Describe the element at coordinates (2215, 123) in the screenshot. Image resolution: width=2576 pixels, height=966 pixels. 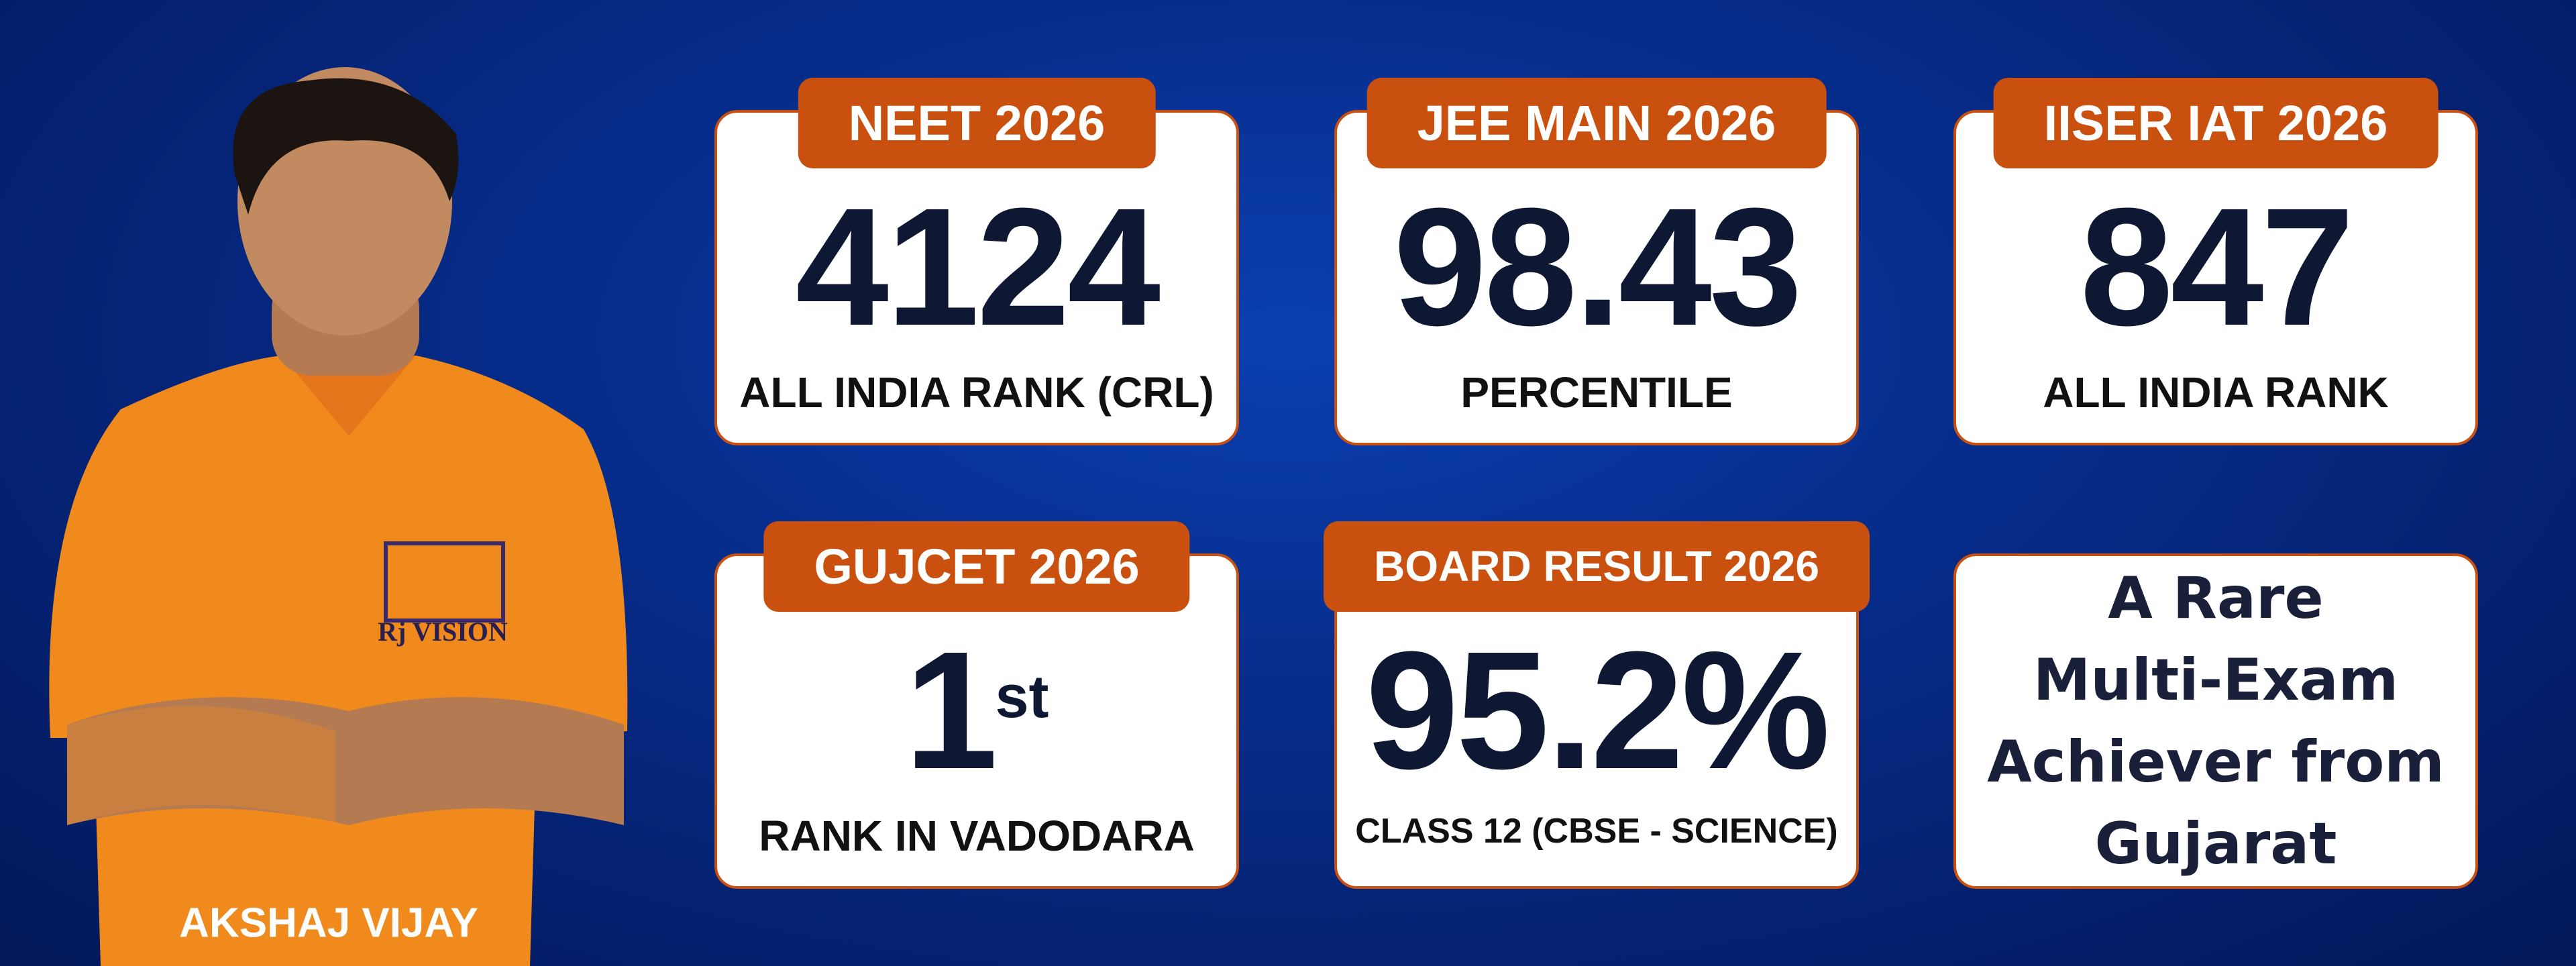
I see `exam-tab: IISER IAT 2026` at that location.